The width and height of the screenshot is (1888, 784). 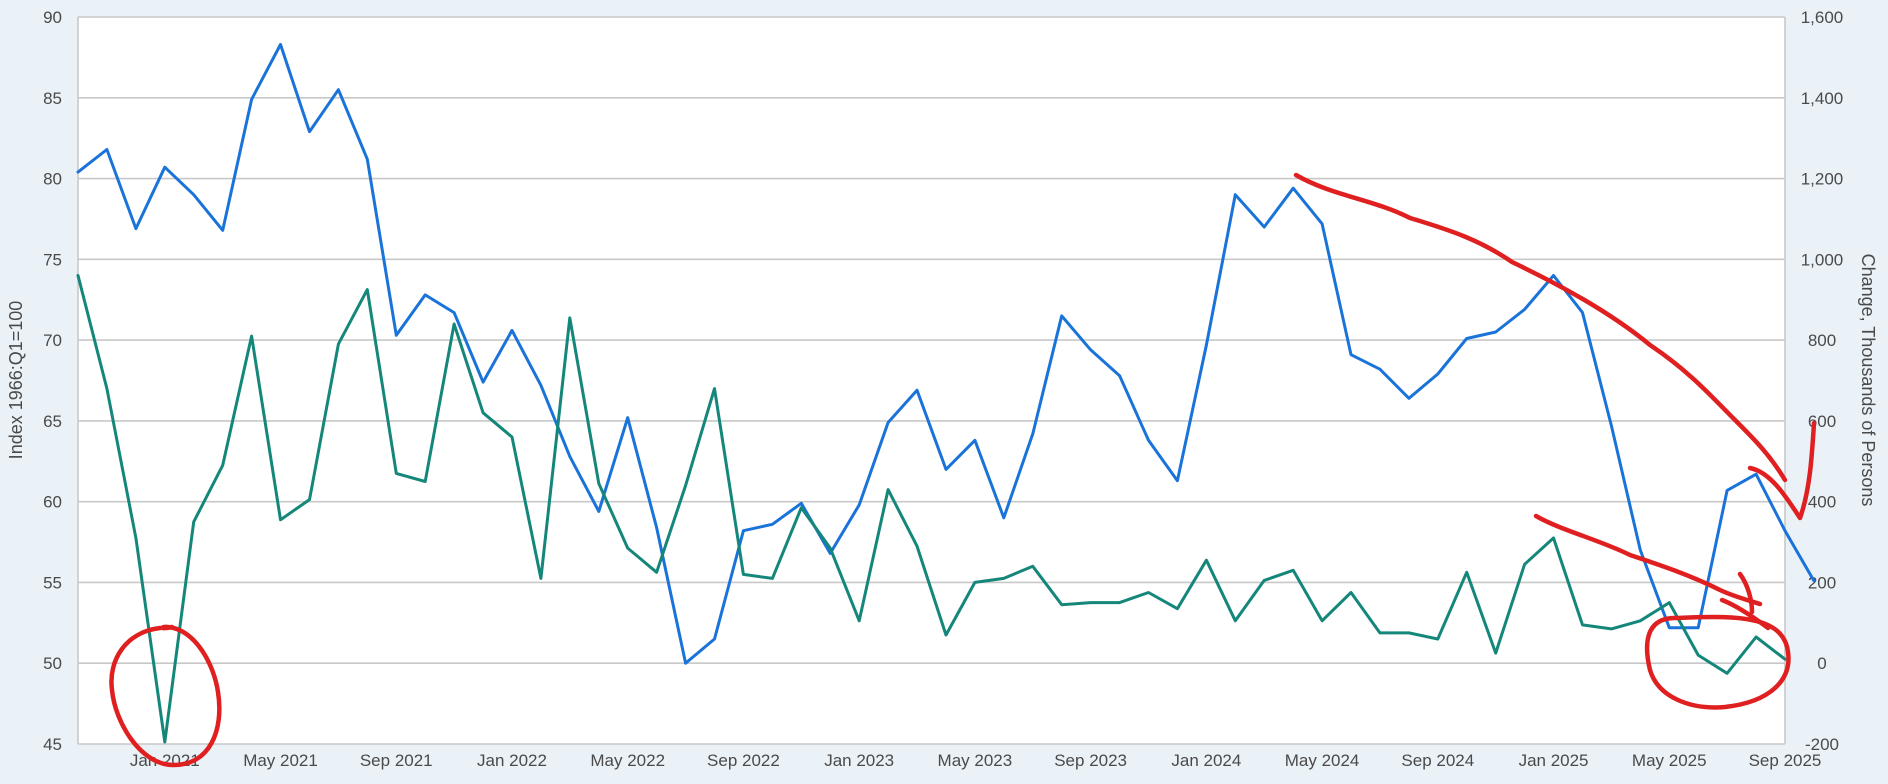 What do you see at coordinates (165, 696) in the screenshot?
I see `annotation-circle-left` at bounding box center [165, 696].